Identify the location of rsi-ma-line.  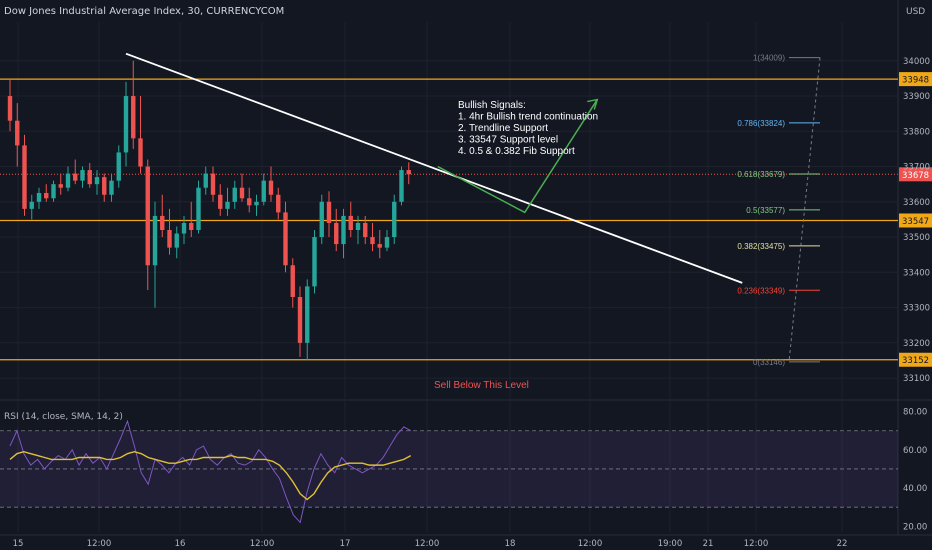
(210, 476).